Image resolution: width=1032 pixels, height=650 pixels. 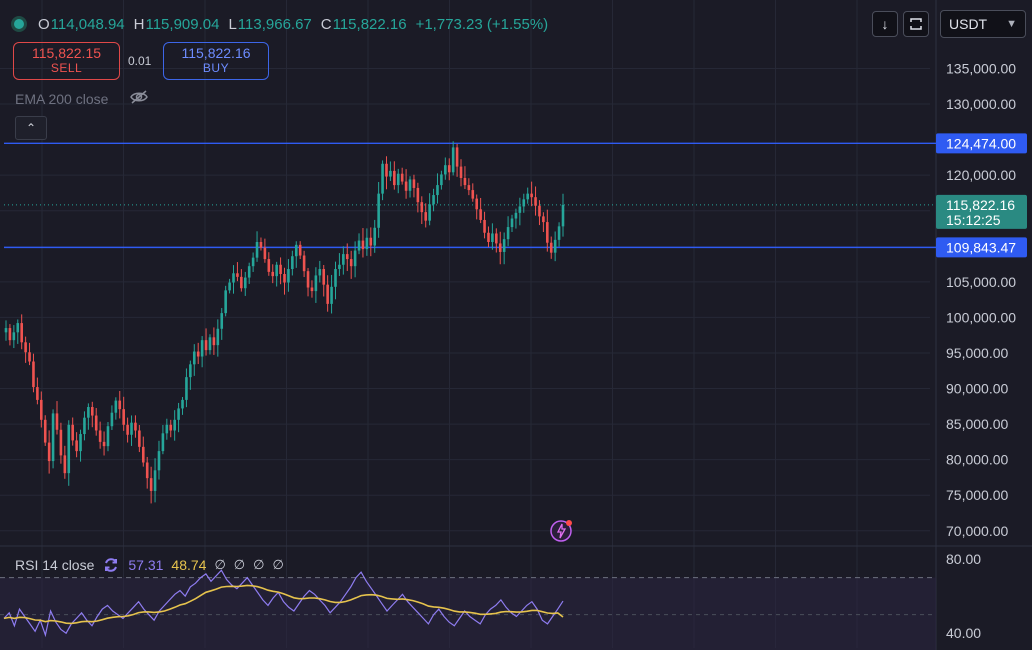 What do you see at coordinates (977, 389) in the screenshot?
I see `y-axis-tick-label: 90,000.00` at bounding box center [977, 389].